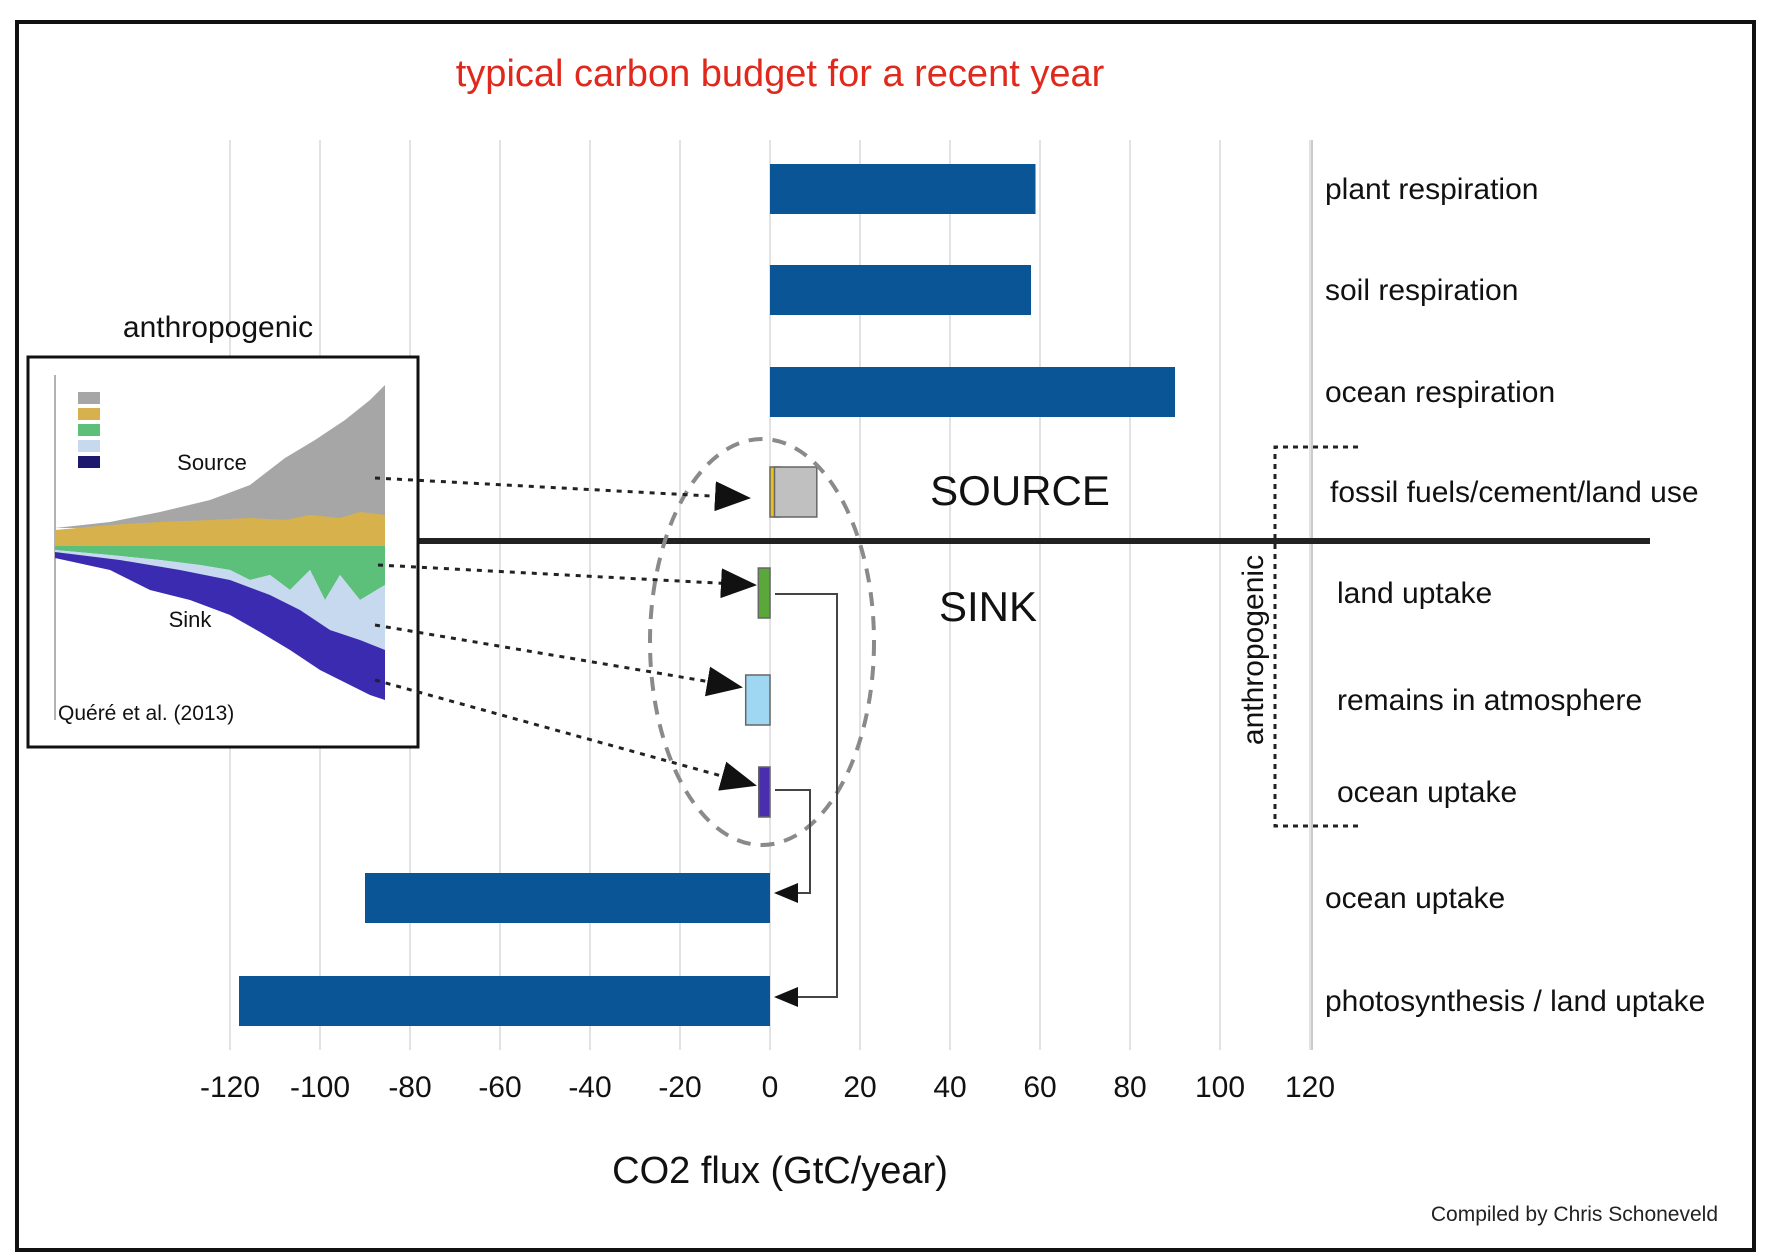 The height and width of the screenshot is (1258, 1771). I want to click on inset-legend-ocean, so click(89, 462).